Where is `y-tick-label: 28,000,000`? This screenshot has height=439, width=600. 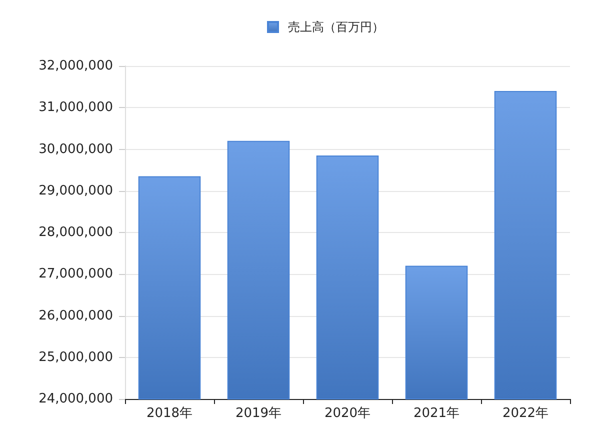 y-tick-label: 28,000,000 is located at coordinates (75, 232).